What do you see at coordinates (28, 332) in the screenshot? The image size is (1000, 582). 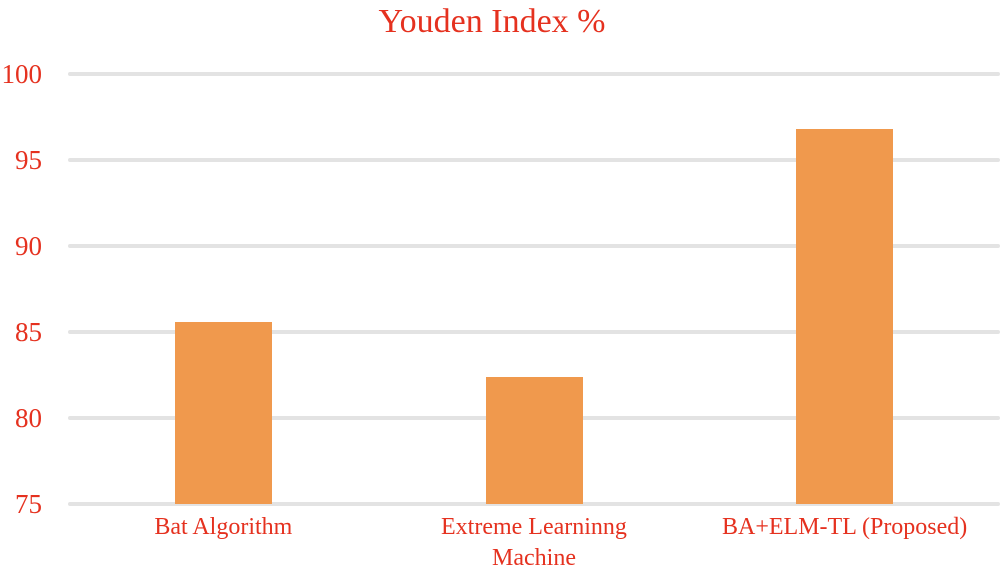 I see `y-axis-tick-label: 85` at bounding box center [28, 332].